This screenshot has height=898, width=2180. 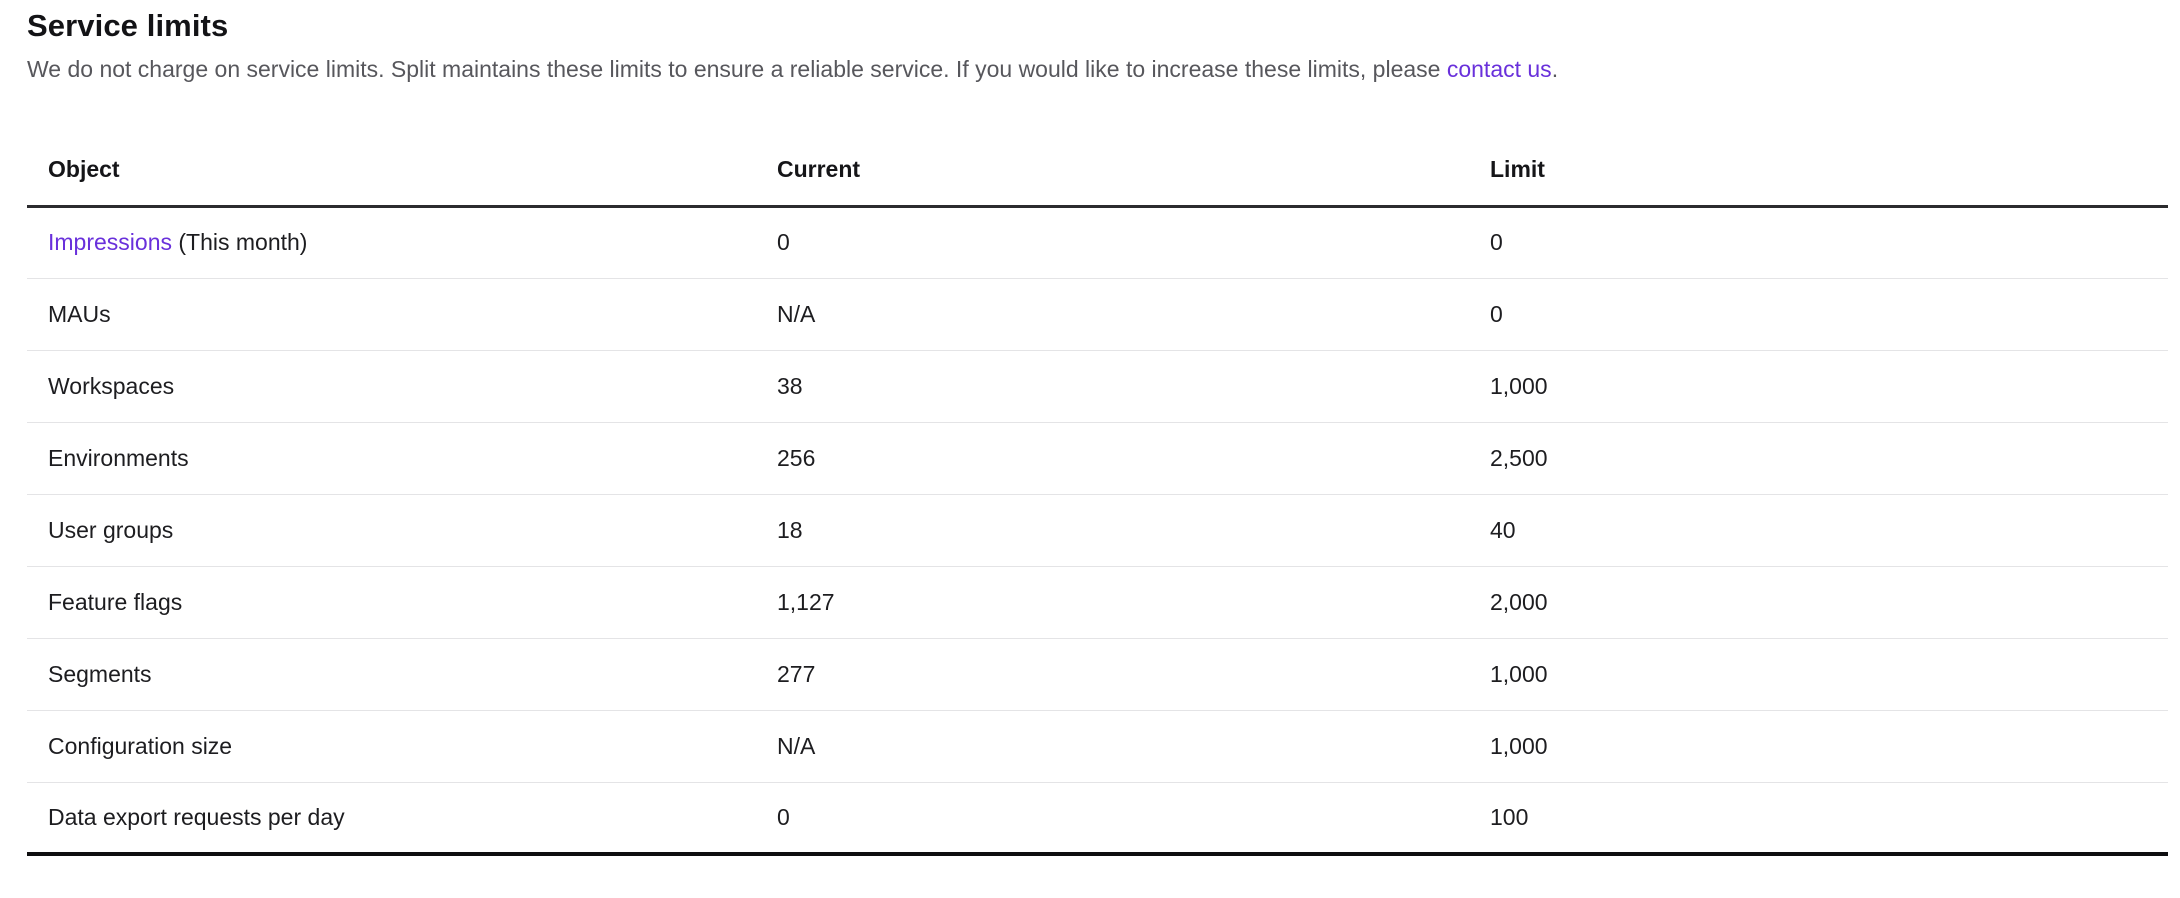 I want to click on table-row: User groups 18 40, so click(x=1097, y=530).